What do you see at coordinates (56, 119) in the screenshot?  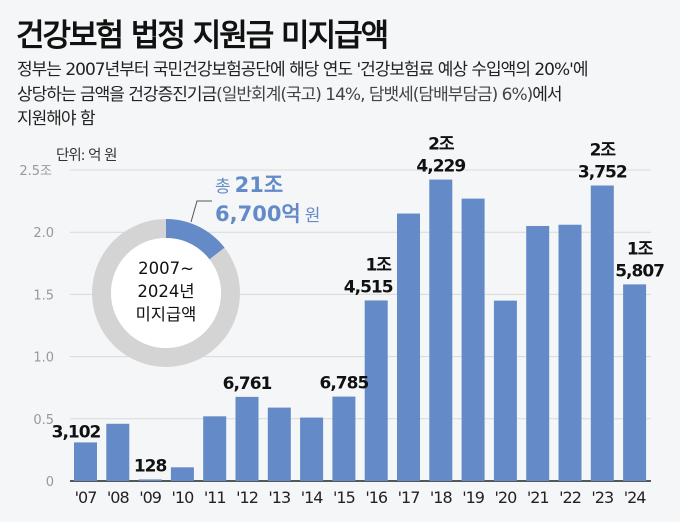 I see `subtitle-line: 지원해야 함` at bounding box center [56, 119].